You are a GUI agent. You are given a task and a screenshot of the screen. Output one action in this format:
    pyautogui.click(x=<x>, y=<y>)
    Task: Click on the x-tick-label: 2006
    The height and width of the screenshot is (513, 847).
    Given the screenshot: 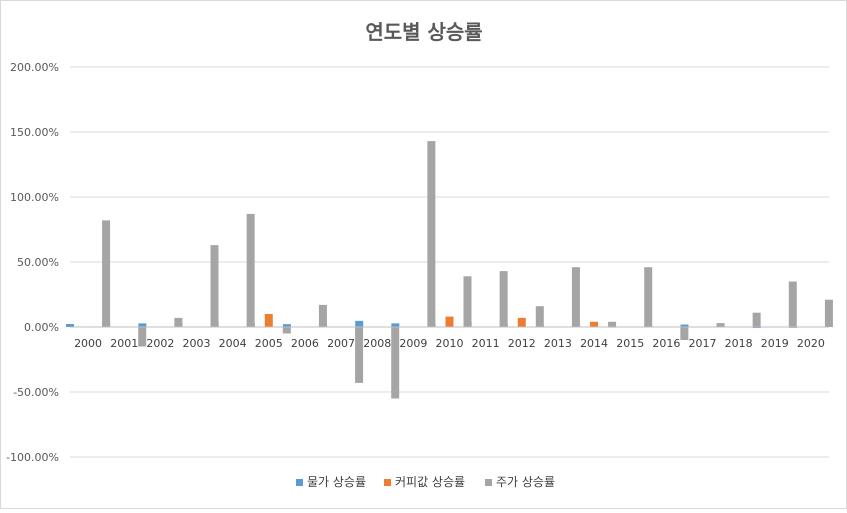 What is the action you would take?
    pyautogui.click(x=305, y=343)
    